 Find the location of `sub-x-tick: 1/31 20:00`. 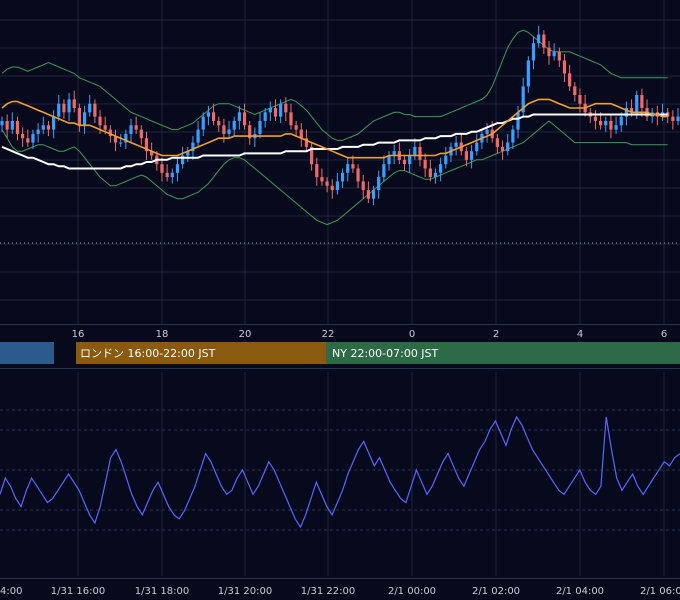

sub-x-tick: 1/31 20:00 is located at coordinates (245, 591).